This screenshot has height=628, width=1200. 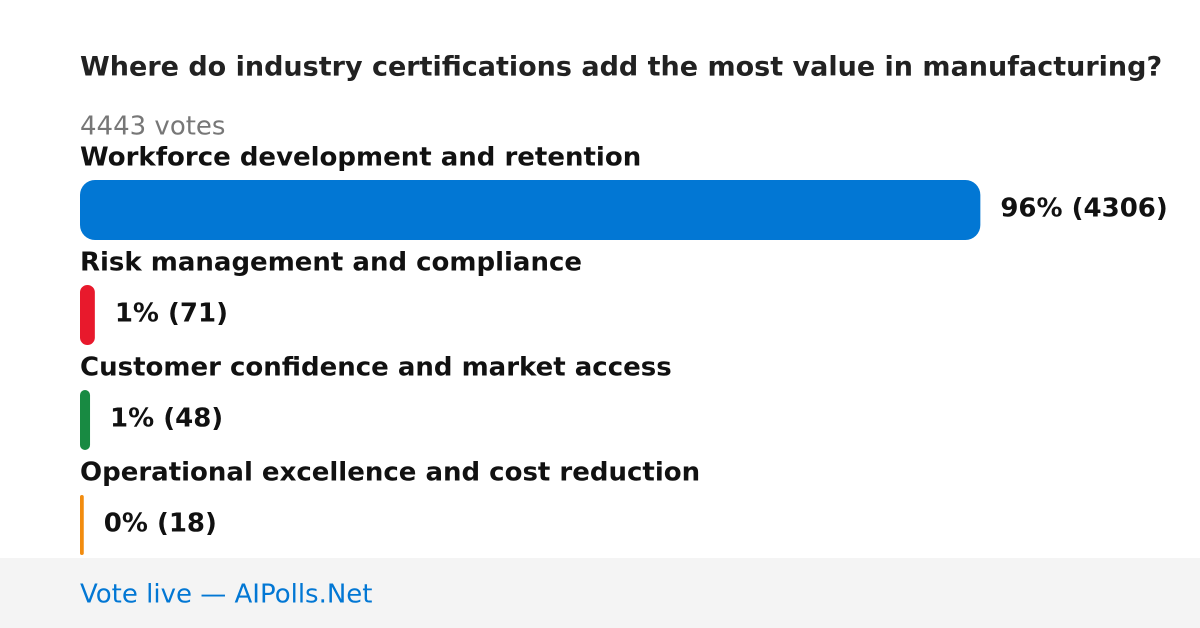 What do you see at coordinates (160, 524) in the screenshot?
I see `value-label: 0% (18)` at bounding box center [160, 524].